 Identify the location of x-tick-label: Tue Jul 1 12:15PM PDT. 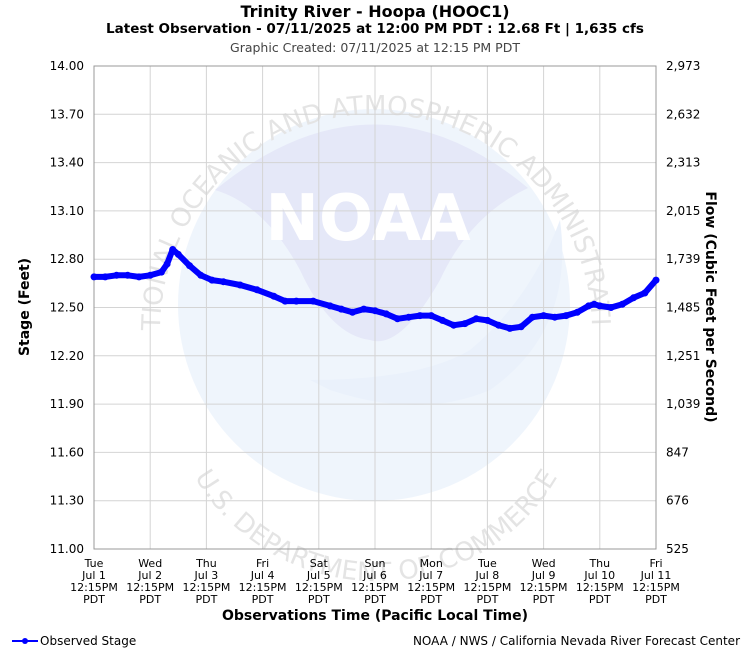
(94, 581).